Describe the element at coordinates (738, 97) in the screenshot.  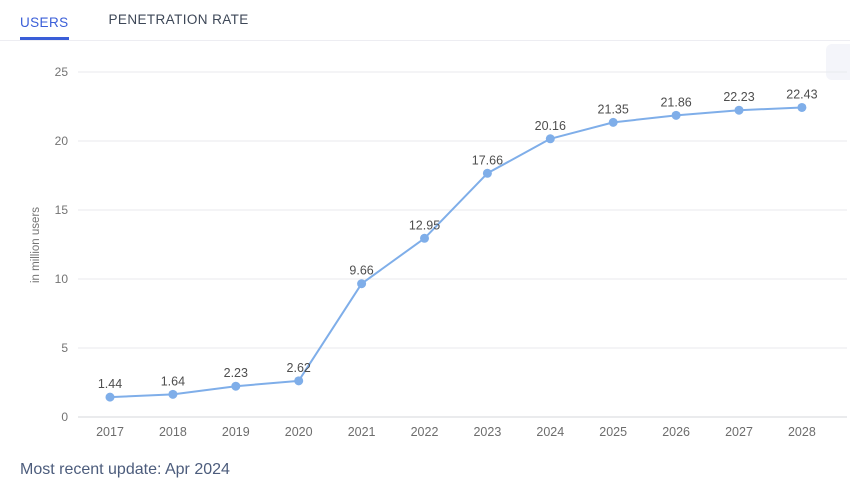
I see `data-point-label: 22.23` at that location.